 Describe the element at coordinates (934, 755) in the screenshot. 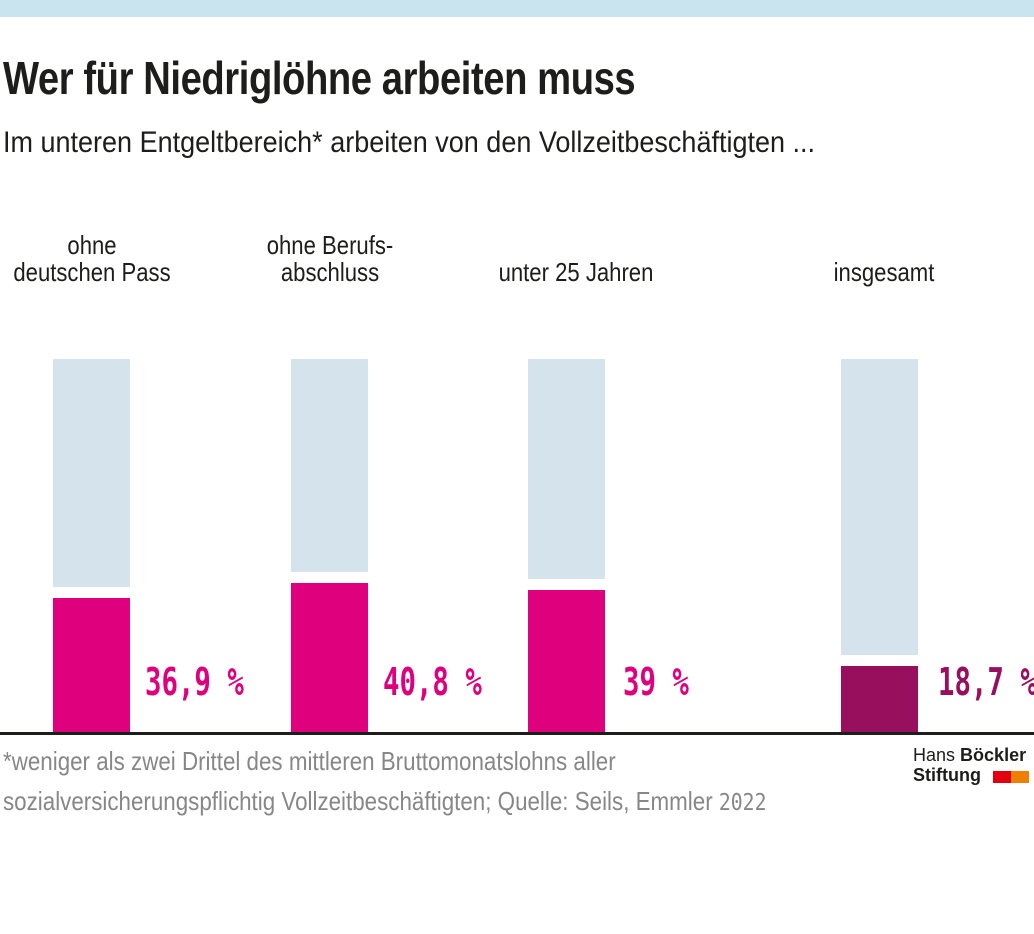

I see `logo-name-regular: Hans` at that location.